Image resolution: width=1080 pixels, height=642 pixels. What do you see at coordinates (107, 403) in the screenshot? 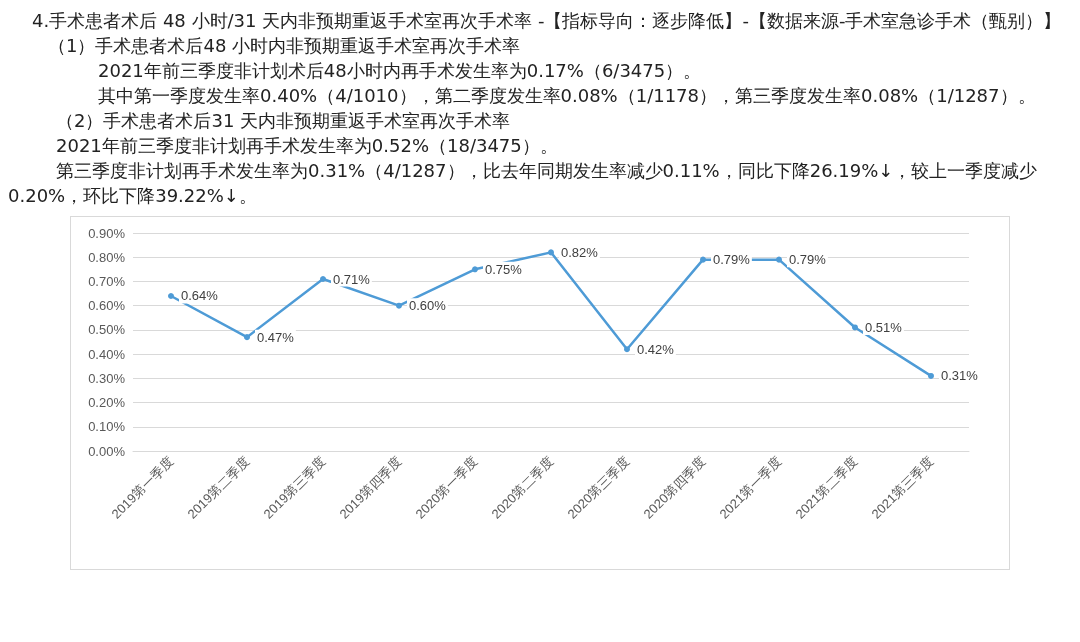
I see `y-tick-label: 0.20%` at bounding box center [107, 403].